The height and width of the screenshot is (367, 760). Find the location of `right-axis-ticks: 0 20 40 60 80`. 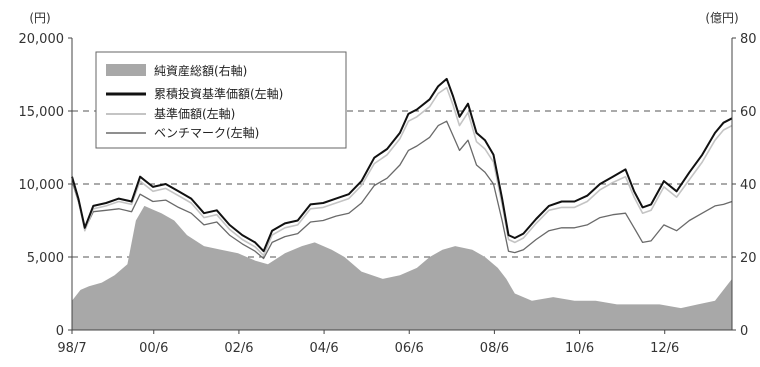

right-axis-ticks: 0 20 40 60 80 is located at coordinates (744, 185).